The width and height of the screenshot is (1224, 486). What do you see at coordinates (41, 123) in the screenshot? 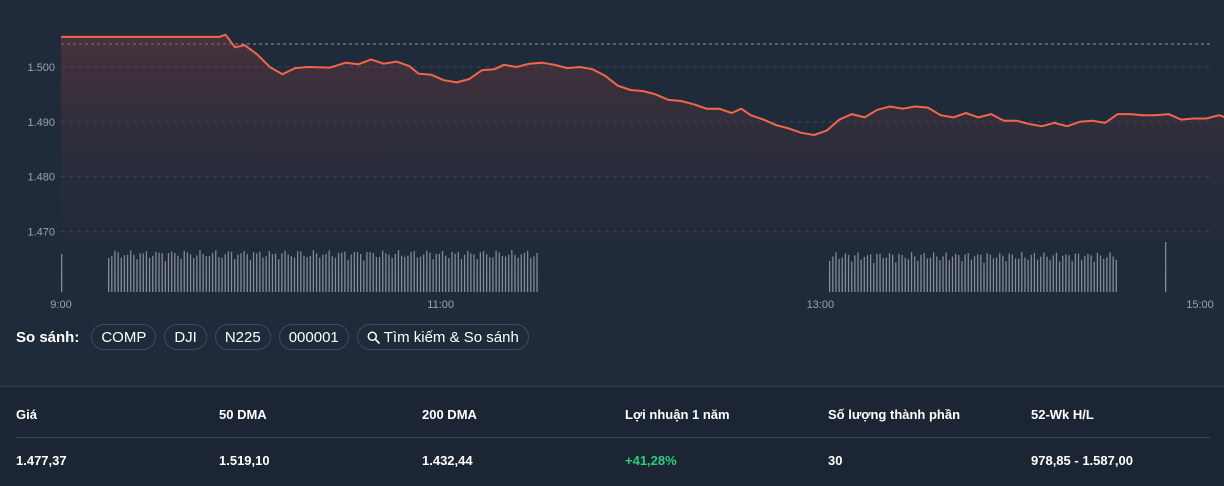
I see `y-tick-label: 1.490` at bounding box center [41, 123].